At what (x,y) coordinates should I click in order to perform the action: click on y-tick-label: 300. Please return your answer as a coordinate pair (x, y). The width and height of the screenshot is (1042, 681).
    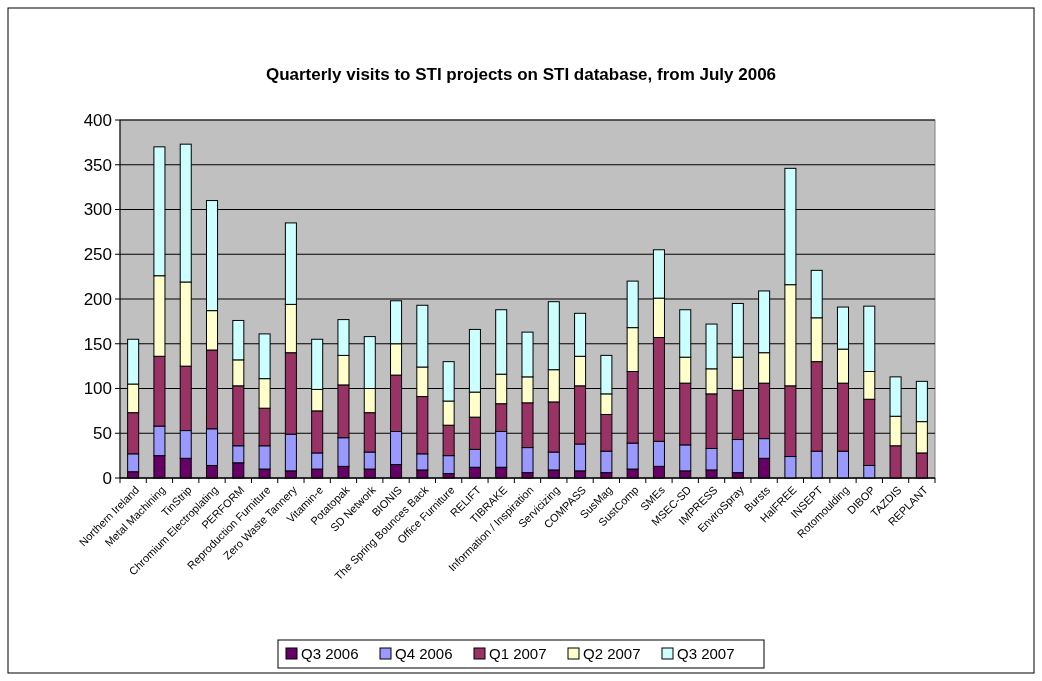
    Looking at the image, I should click on (97, 210).